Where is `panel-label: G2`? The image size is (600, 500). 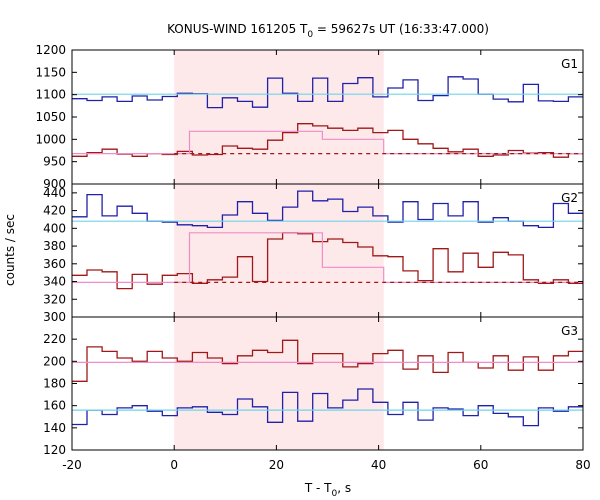
panel-label: G2 is located at coordinates (569, 198).